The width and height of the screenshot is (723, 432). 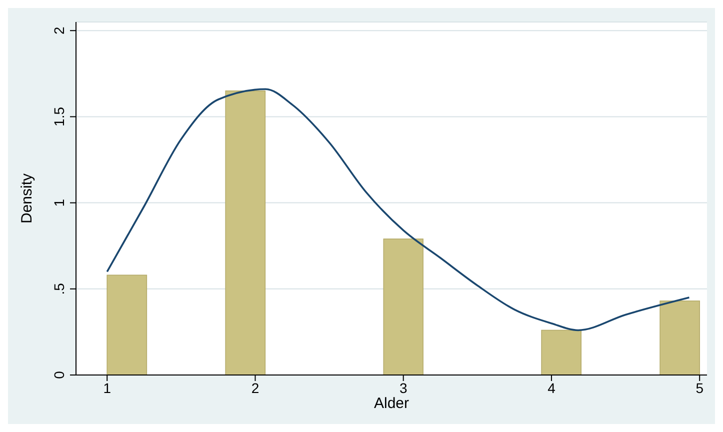 What do you see at coordinates (59, 374) in the screenshot?
I see `y-tick-label: 0` at bounding box center [59, 374].